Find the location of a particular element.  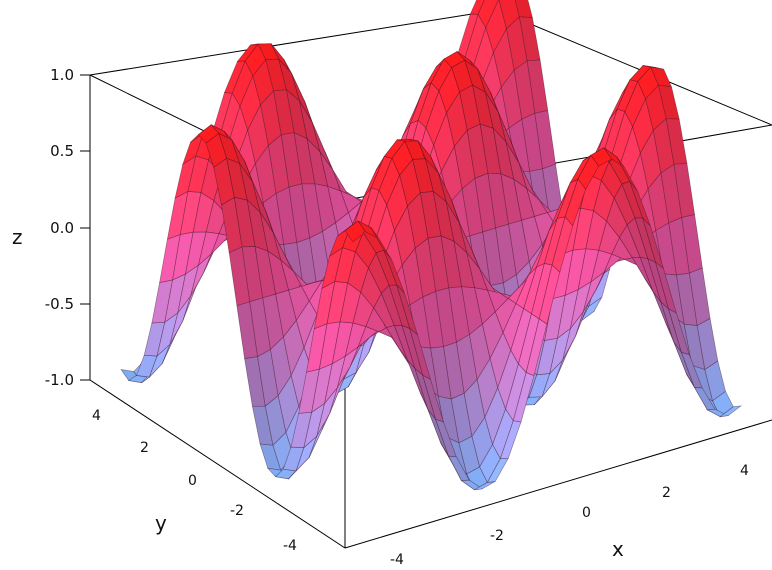

z-tick-label: 0.0 is located at coordinates (62, 228).